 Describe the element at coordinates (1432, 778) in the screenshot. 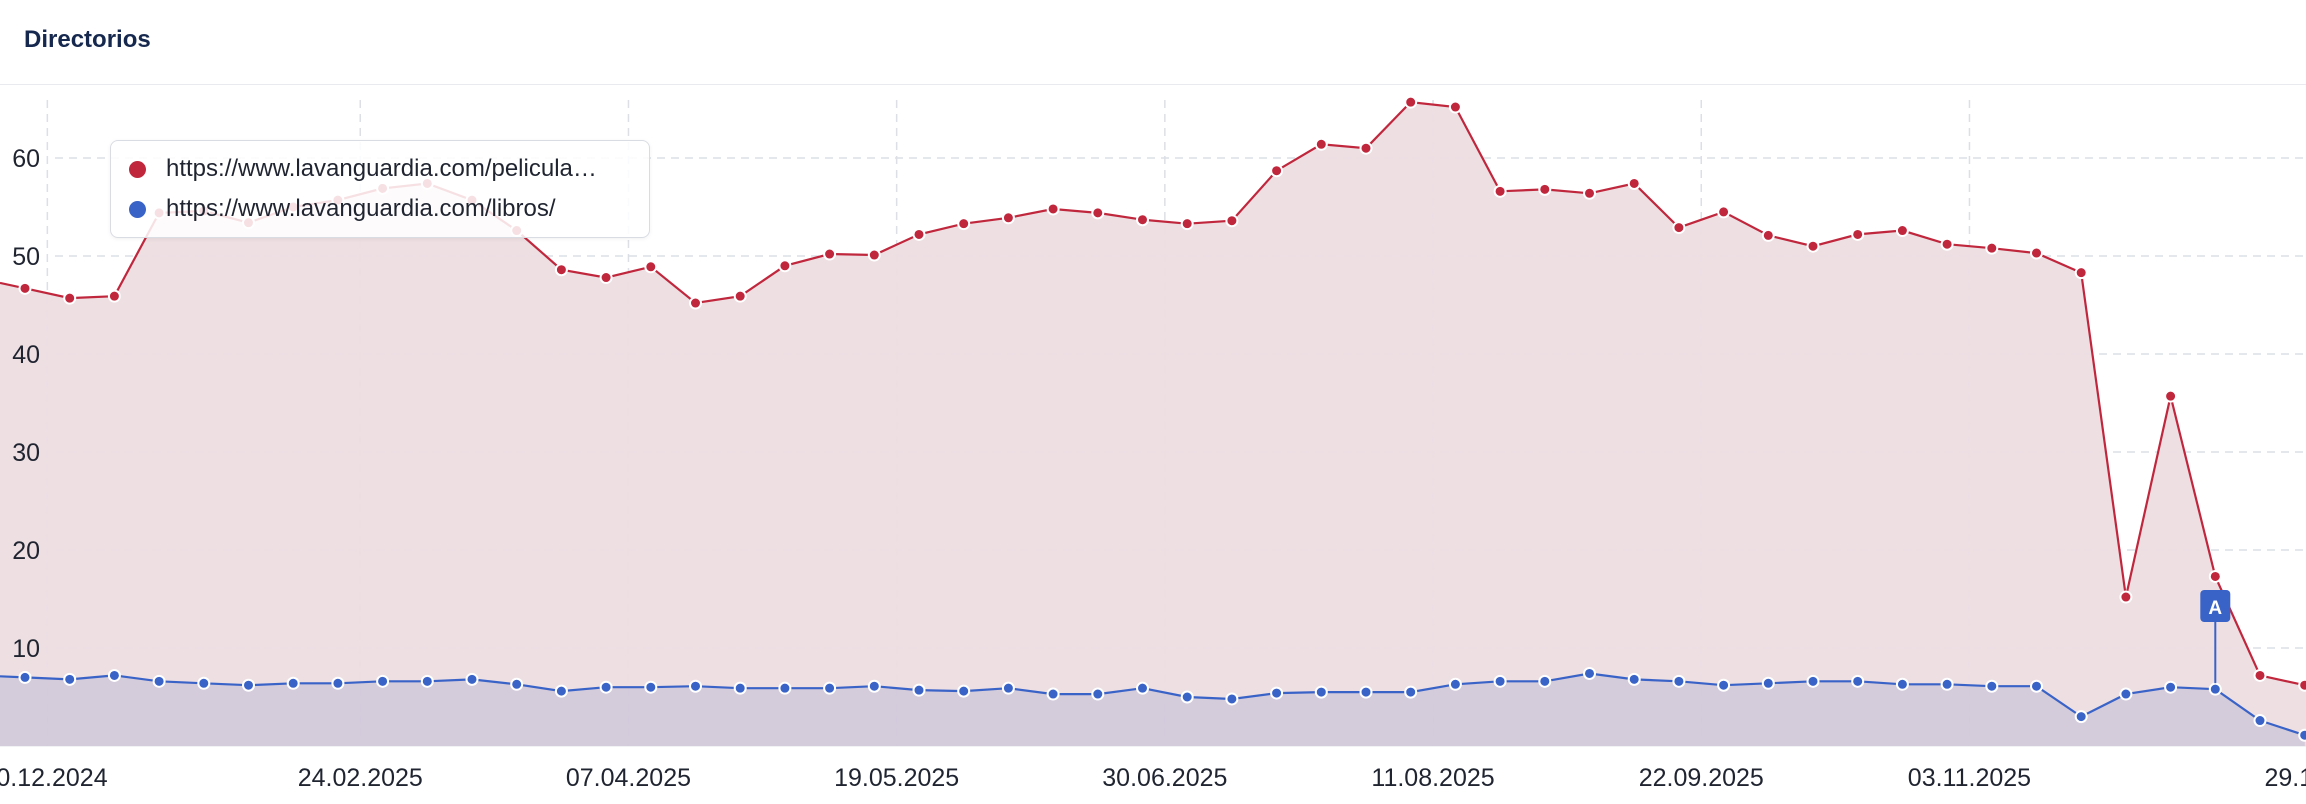

I see `x-tick-label: 11.08.2025` at that location.